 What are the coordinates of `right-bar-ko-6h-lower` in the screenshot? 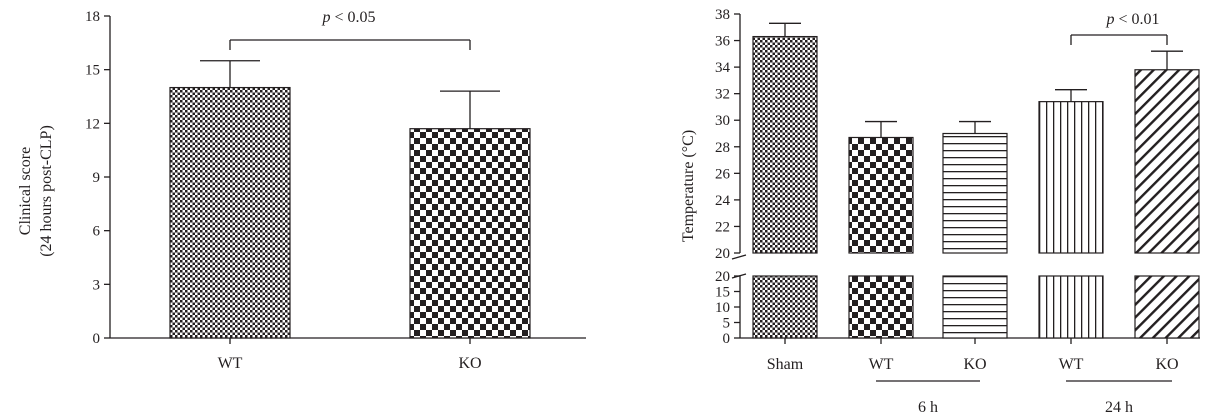 It's located at (975, 307).